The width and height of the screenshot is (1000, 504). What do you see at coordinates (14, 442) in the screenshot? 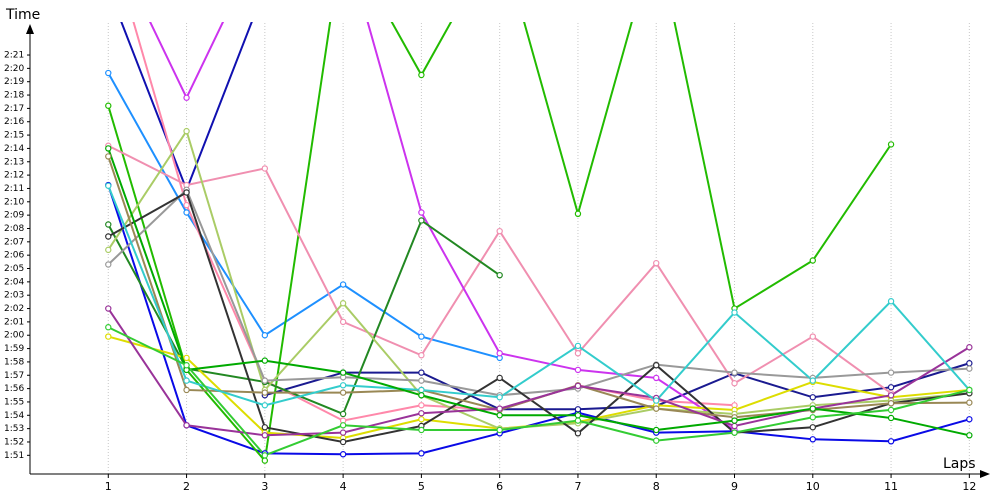
I see `y-tick-label: 1:52` at bounding box center [14, 442].